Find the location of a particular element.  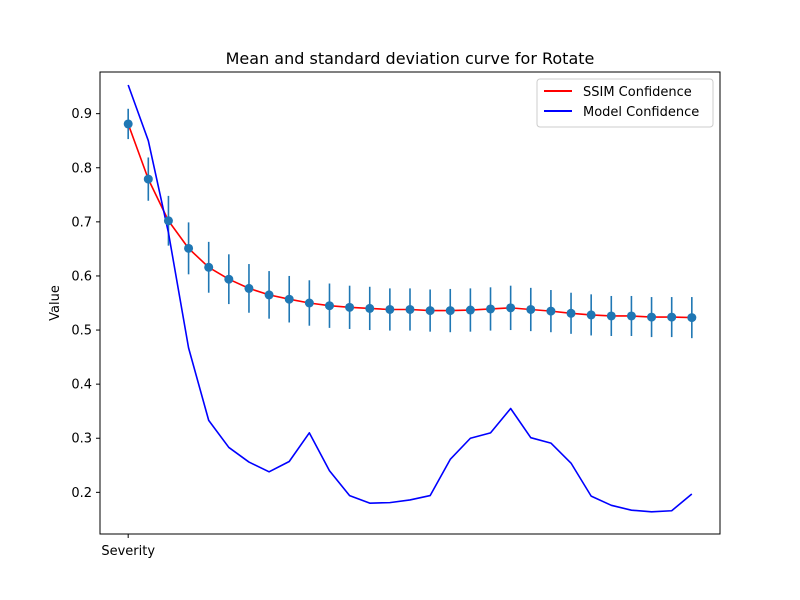

y-tick-label-2: 0.4 is located at coordinates (81, 385).